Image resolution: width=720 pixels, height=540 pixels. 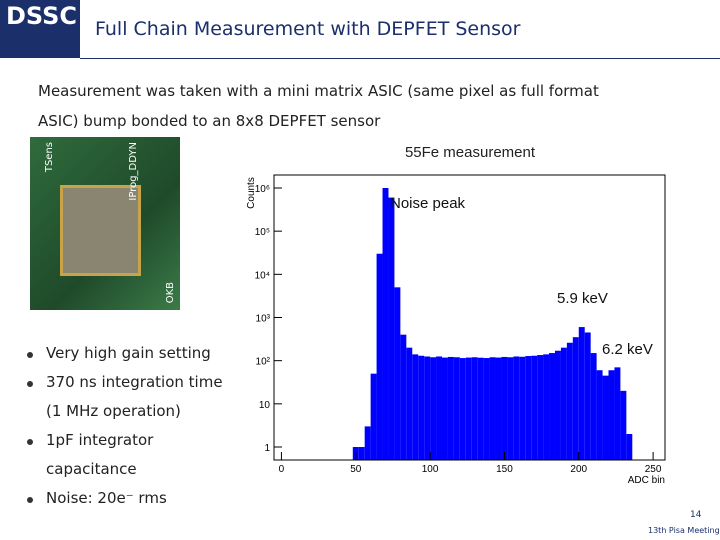 I want to click on y-tick-label: 10⁵, so click(x=262, y=232).